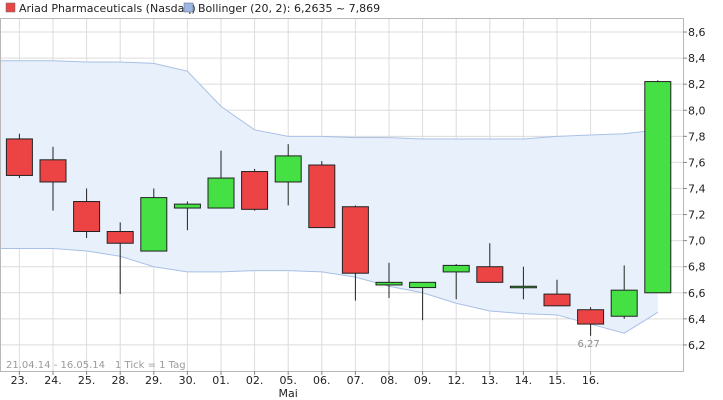 The width and height of the screenshot is (723, 400). I want to click on x-tick-label: 28., so click(120, 380).